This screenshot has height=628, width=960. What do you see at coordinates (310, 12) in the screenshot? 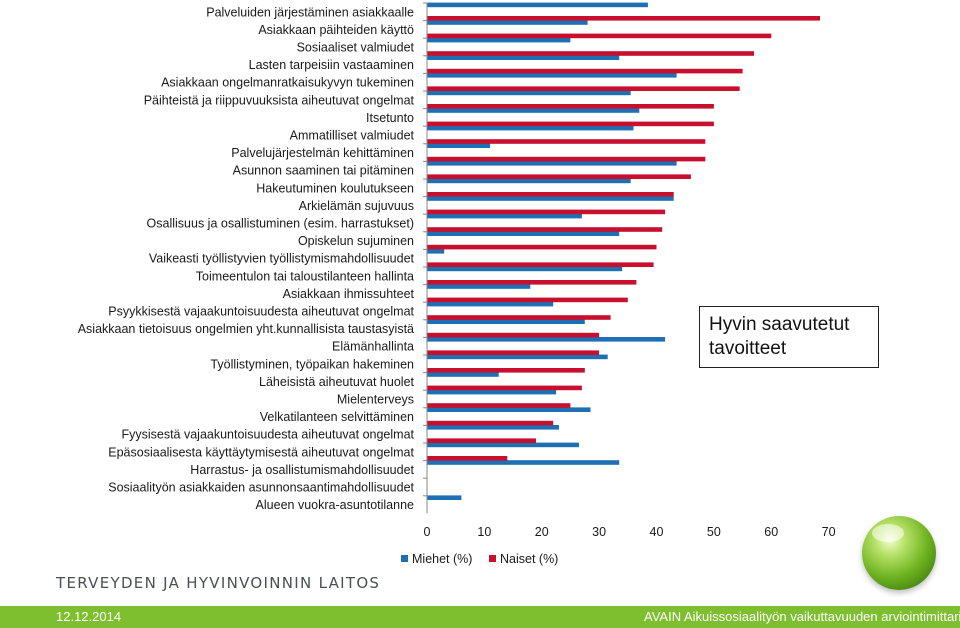
I see `category-label: Palveluiden järjestäminen asiakkaalle` at bounding box center [310, 12].